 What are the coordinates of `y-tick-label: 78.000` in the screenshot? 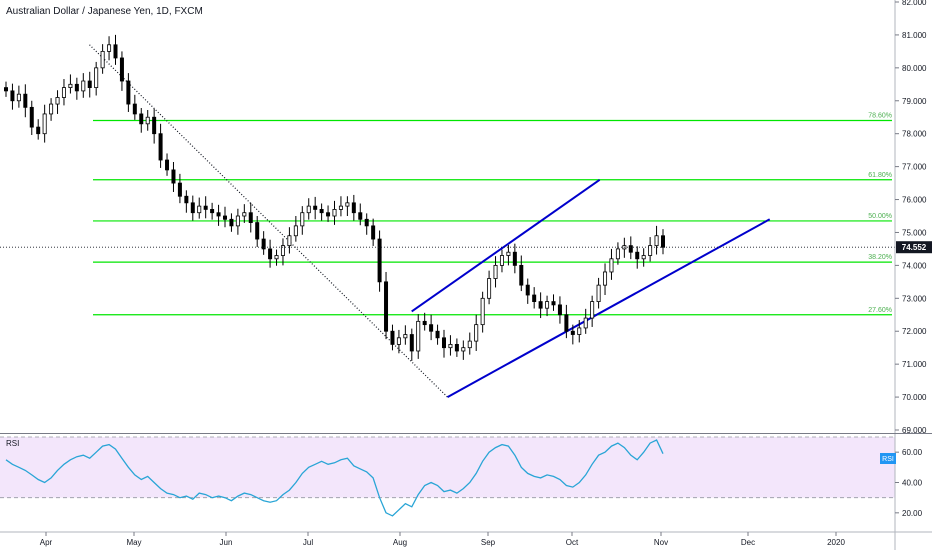 It's located at (914, 134).